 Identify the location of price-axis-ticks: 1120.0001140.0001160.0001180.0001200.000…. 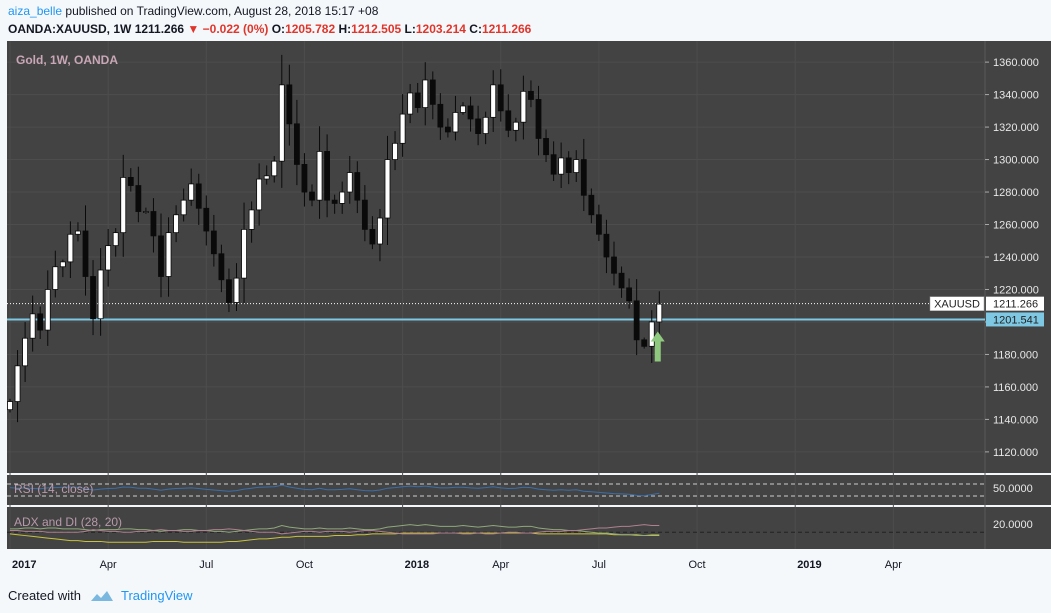
(1012, 258).